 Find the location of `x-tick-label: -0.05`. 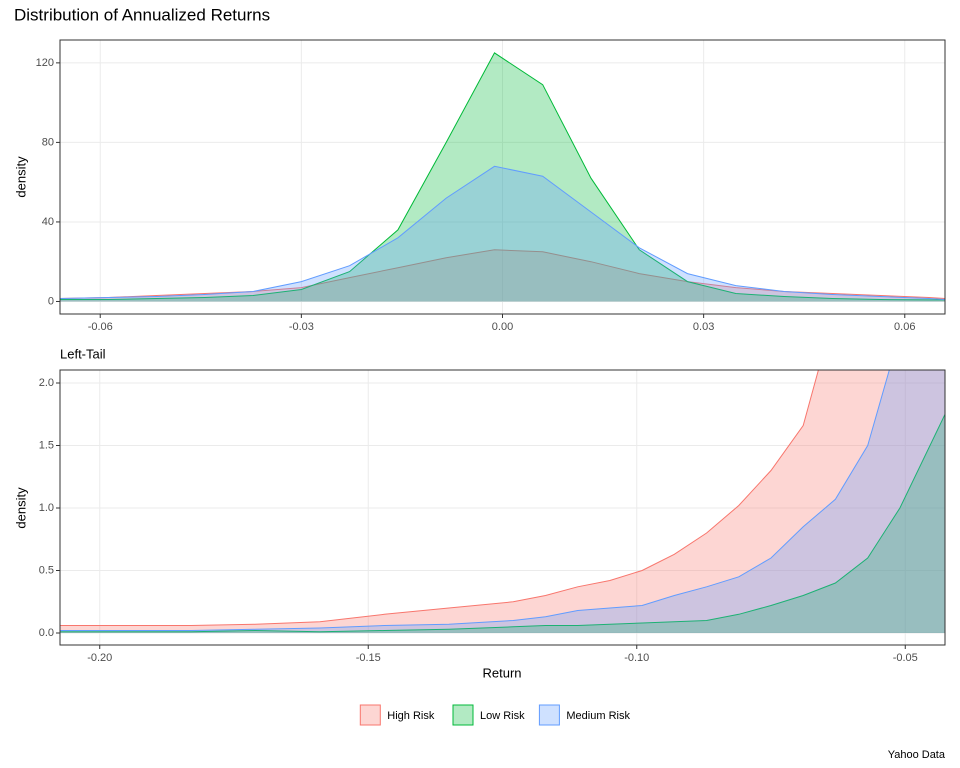

x-tick-label: -0.05 is located at coordinates (905, 658).